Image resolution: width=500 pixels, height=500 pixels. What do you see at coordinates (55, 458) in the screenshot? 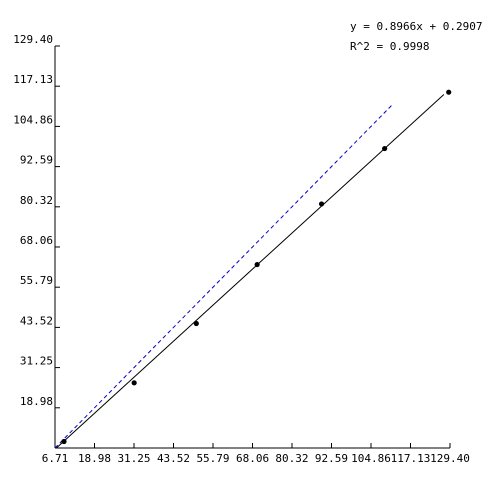
I see `x-tick-label: 6.71` at bounding box center [55, 458].